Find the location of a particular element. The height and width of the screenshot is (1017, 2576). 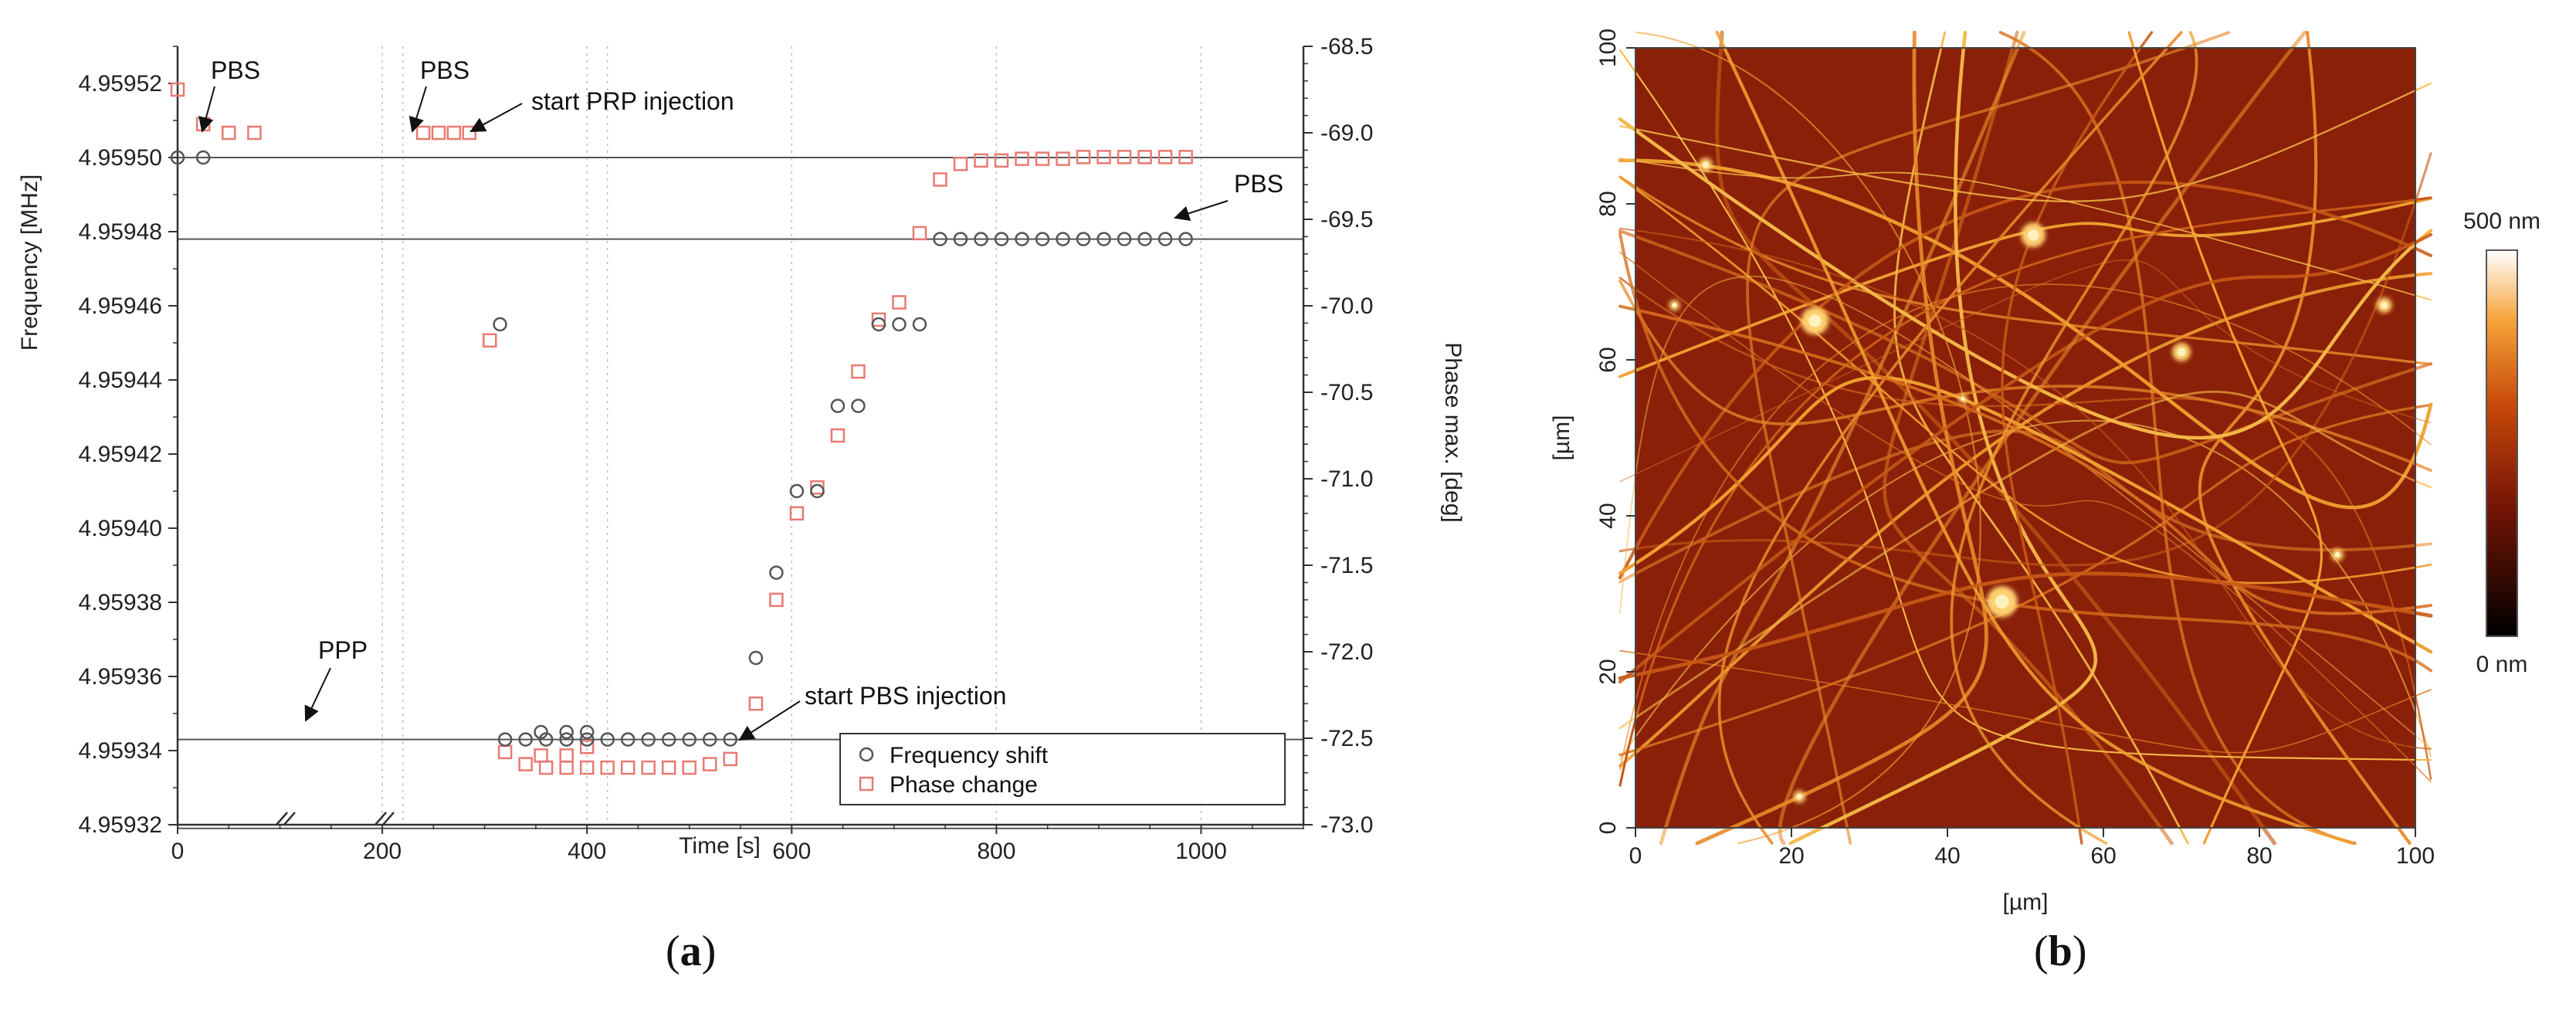

chart-legend: Frequency shift Phase change is located at coordinates (1062, 769).